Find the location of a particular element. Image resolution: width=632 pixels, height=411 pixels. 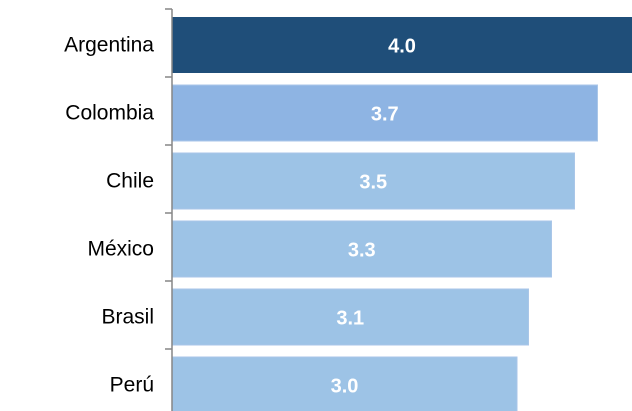

value-label: 3.0 is located at coordinates (345, 386).